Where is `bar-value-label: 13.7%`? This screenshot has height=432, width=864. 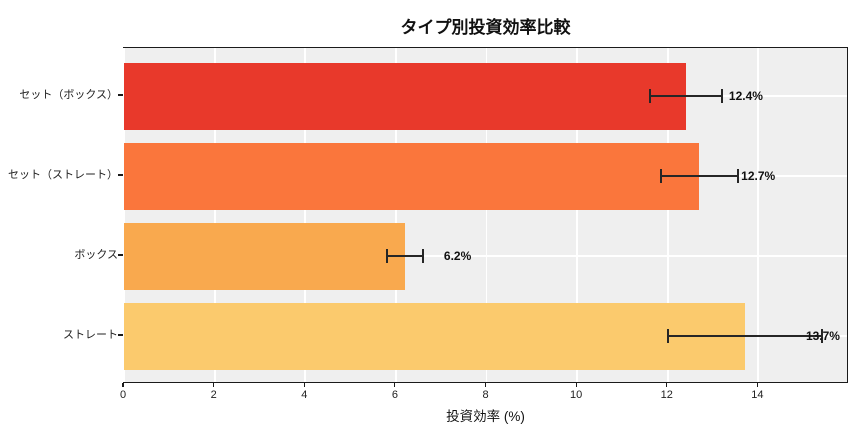
bar-value-label: 13.7% is located at coordinates (822, 336).